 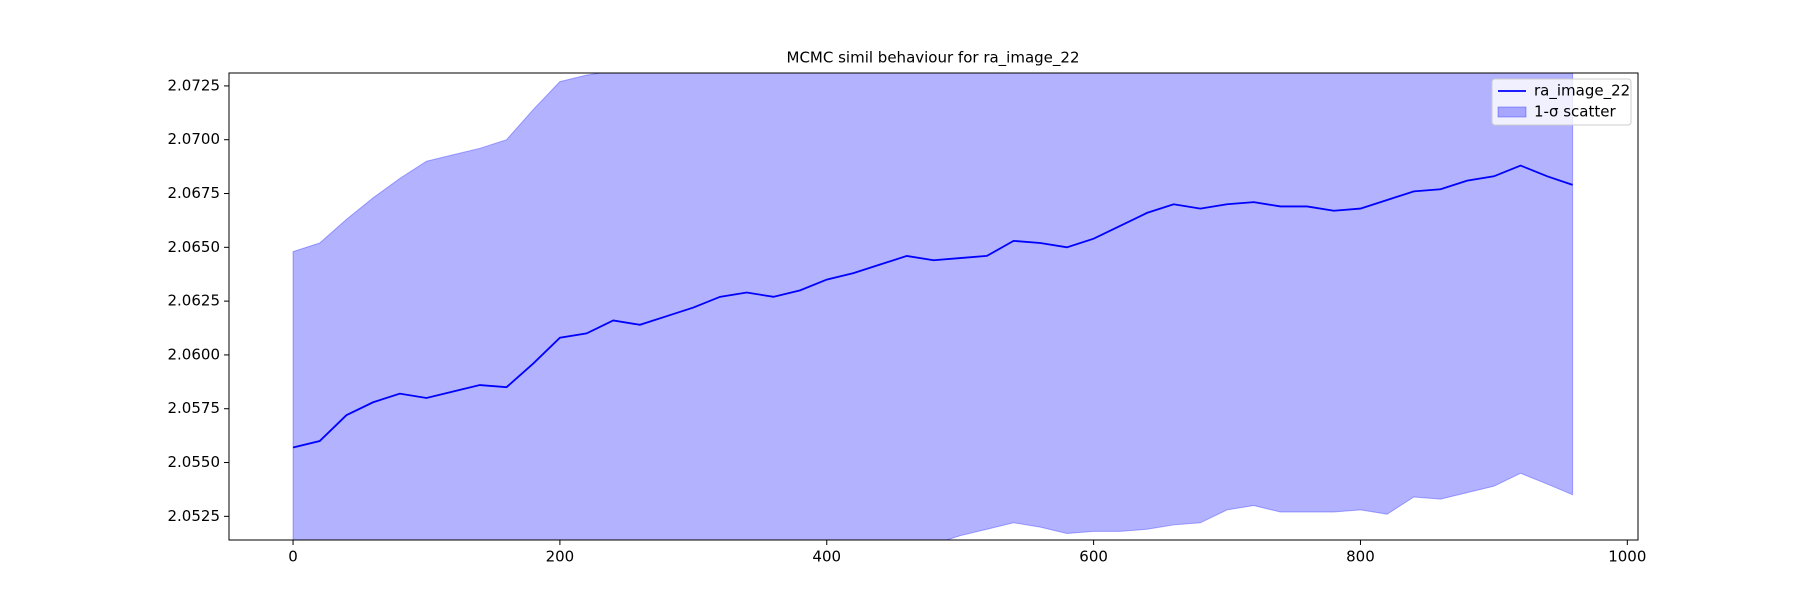 What do you see at coordinates (826, 557) in the screenshot?
I see `x-tick-label: 400` at bounding box center [826, 557].